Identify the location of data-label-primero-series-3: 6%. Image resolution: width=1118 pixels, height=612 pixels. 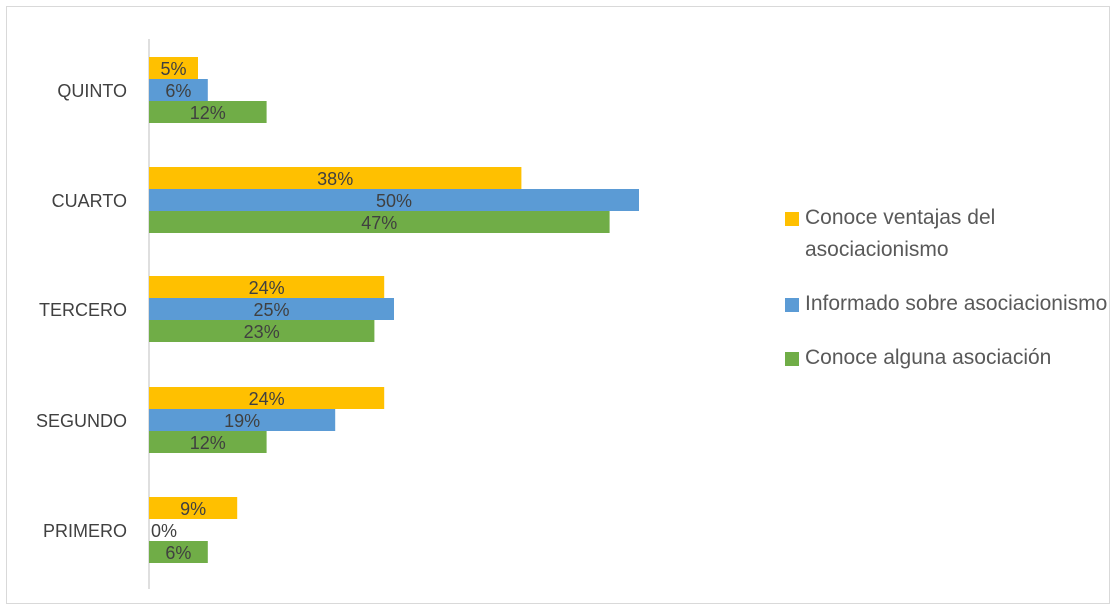
(178, 553).